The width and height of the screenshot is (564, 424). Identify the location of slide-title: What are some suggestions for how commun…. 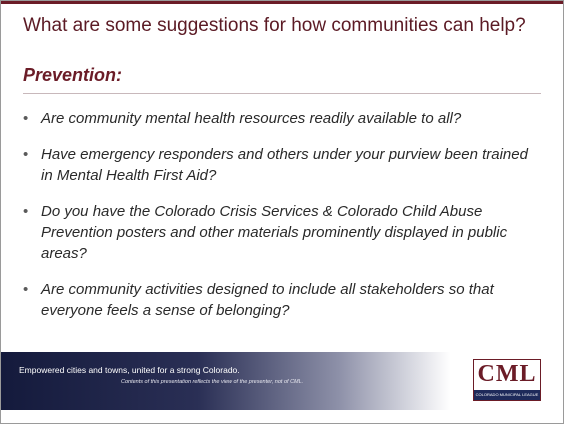
(274, 25).